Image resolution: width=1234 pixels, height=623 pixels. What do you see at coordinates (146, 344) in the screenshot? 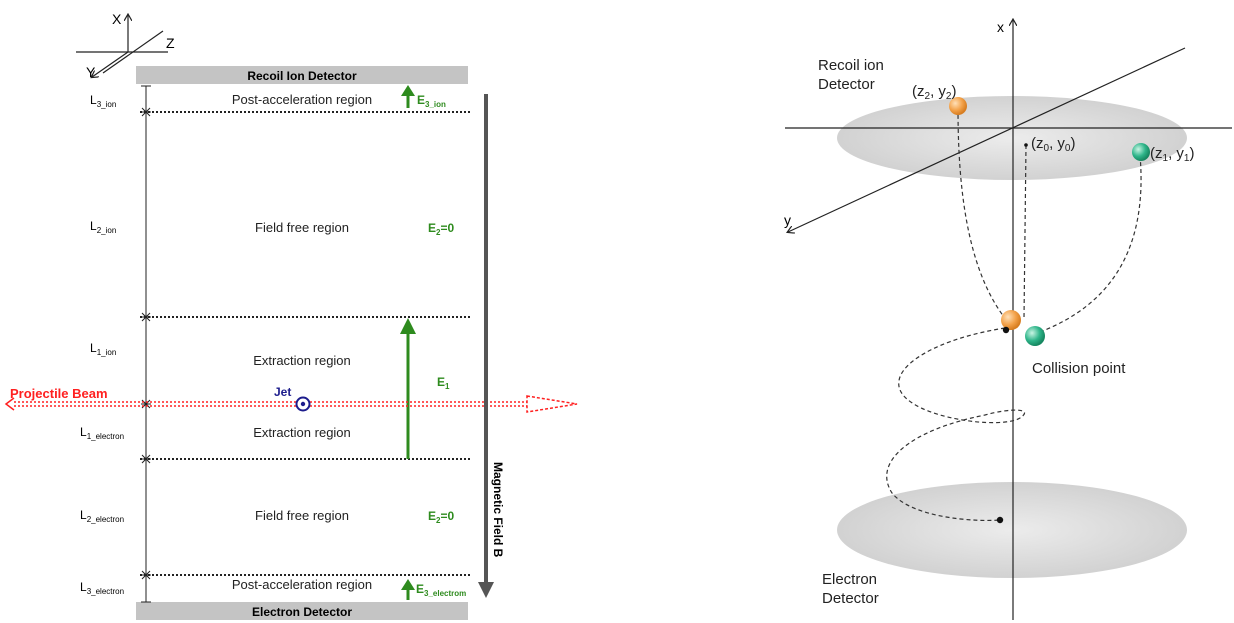
I see `dimension-line` at bounding box center [146, 344].